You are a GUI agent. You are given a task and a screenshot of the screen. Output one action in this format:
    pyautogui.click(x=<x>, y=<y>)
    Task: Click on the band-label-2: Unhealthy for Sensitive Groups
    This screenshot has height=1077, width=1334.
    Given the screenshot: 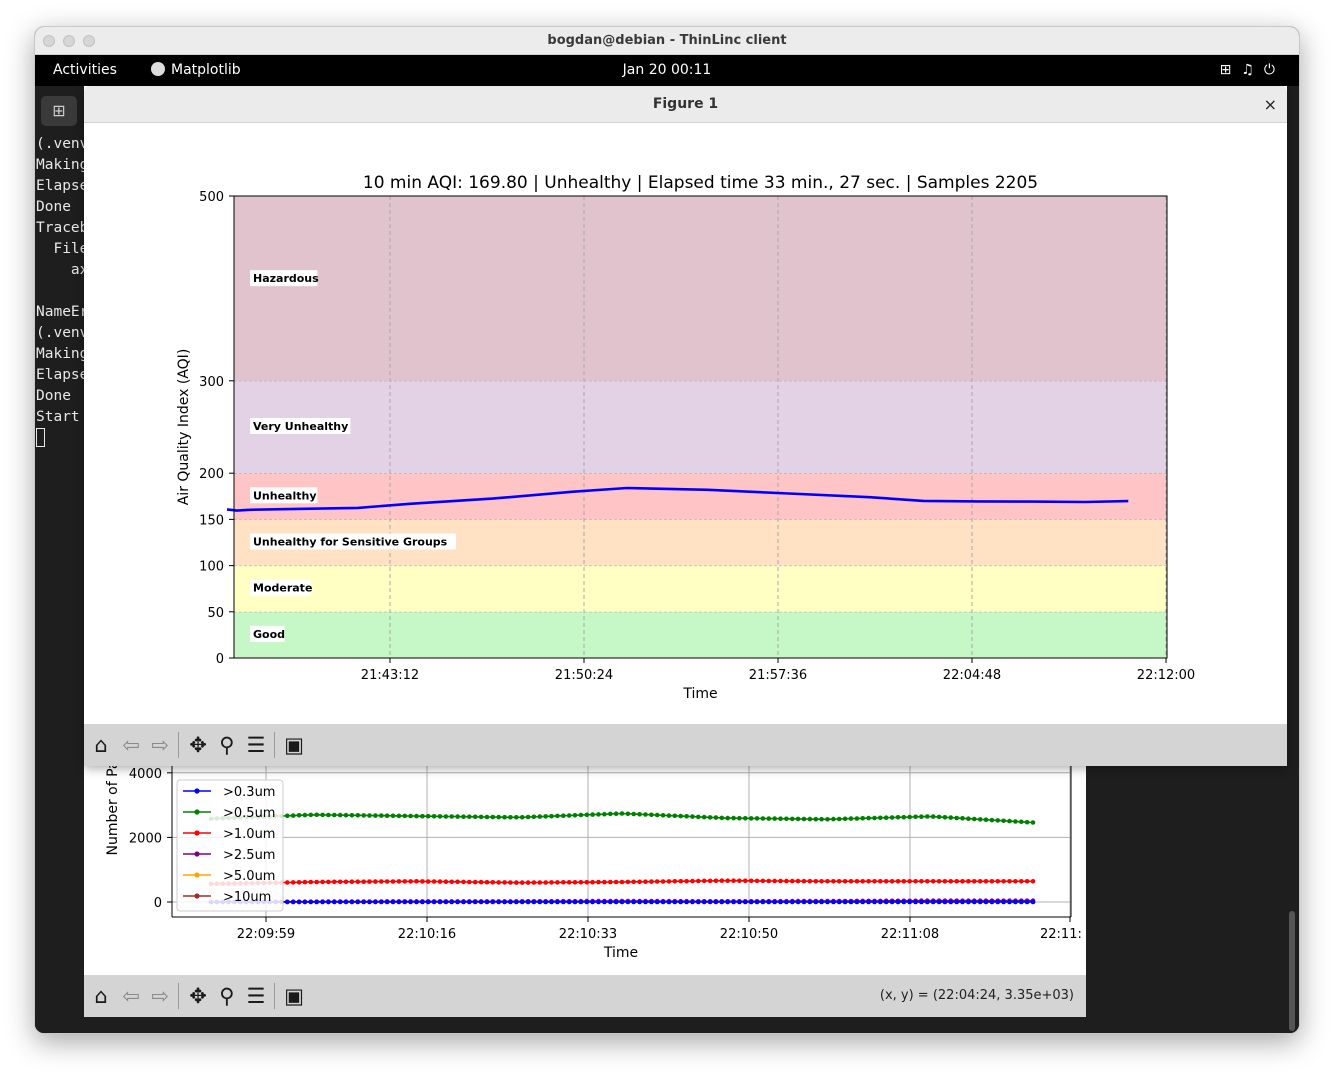 What is the action you would take?
    pyautogui.click(x=350, y=542)
    